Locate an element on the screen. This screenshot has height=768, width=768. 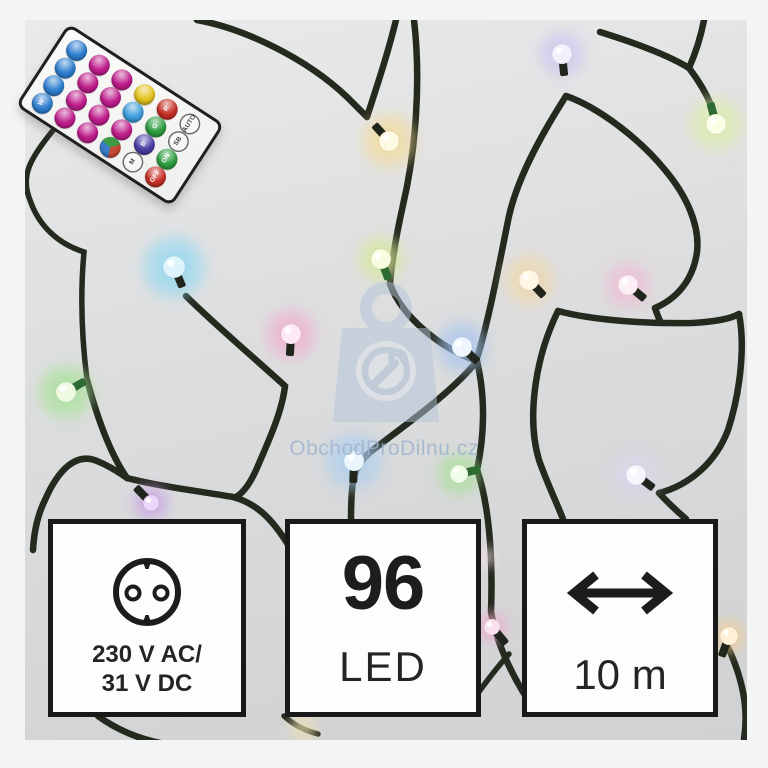
power-value-line1: 230 V AC/ is located at coordinates (147, 654).